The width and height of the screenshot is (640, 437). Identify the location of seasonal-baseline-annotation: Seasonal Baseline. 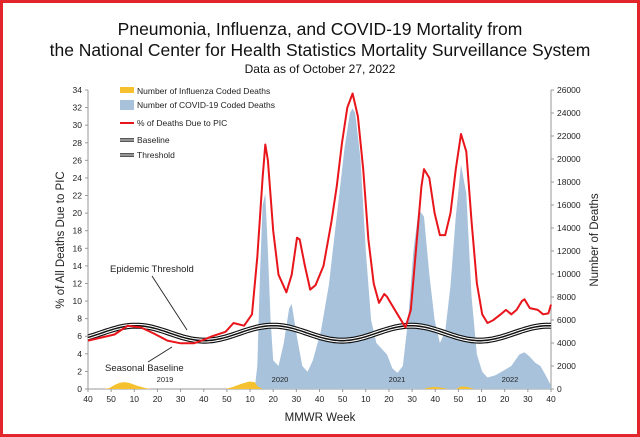
(144, 368).